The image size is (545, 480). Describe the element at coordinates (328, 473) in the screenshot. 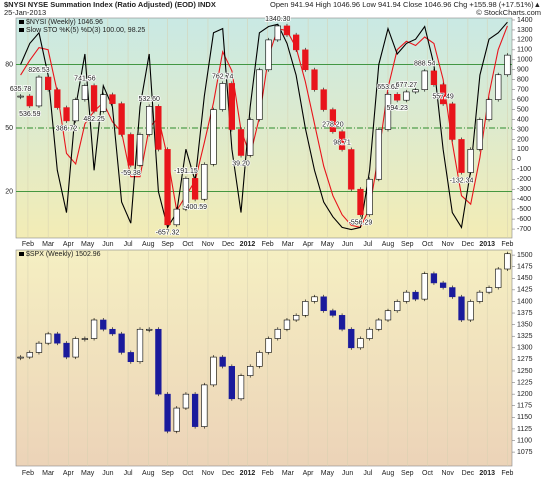

I see `x-tick-label: May` at that location.